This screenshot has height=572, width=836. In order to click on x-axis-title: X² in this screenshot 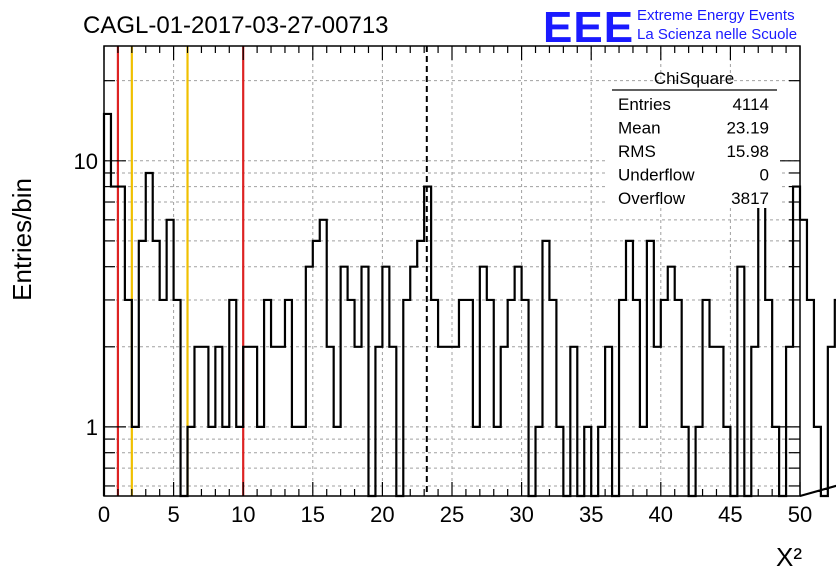, I will do `click(789, 557)`.